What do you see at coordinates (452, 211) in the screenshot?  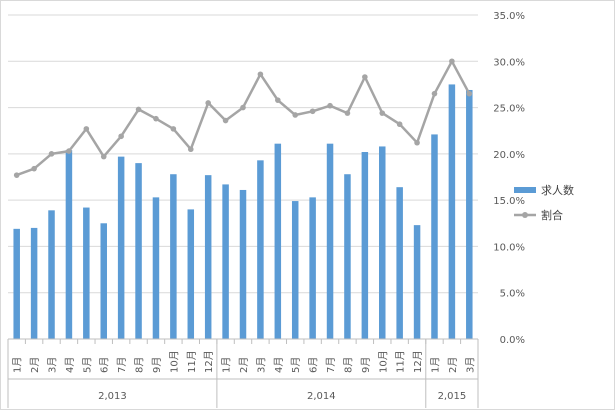 I see `bar-求人数-25` at bounding box center [452, 211].